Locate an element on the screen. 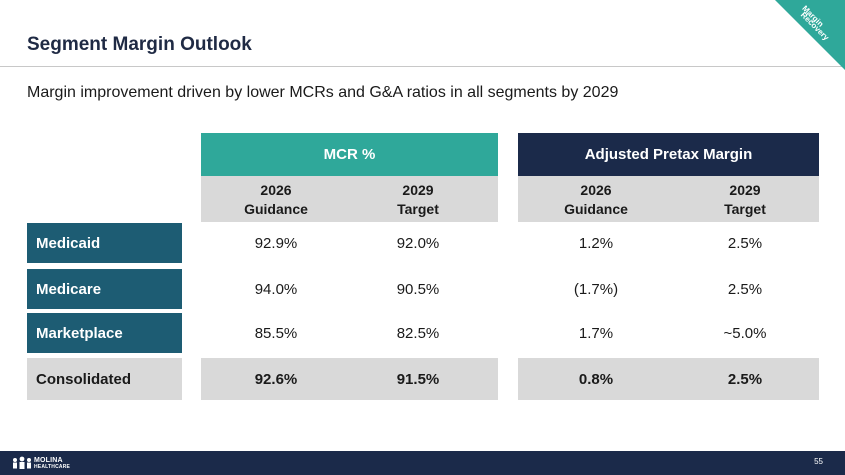 Image resolution: width=845 pixels, height=475 pixels. page-number: 55 is located at coordinates (818, 461).